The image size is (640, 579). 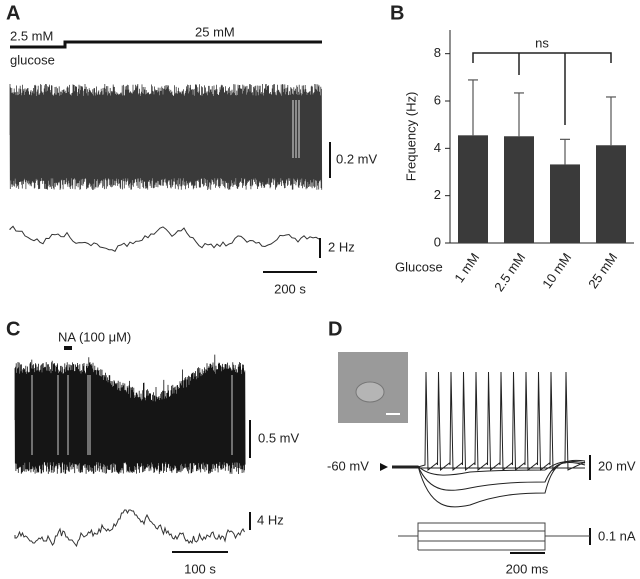 I want to click on x-tick-label: 2.5 mM, so click(x=509, y=272).